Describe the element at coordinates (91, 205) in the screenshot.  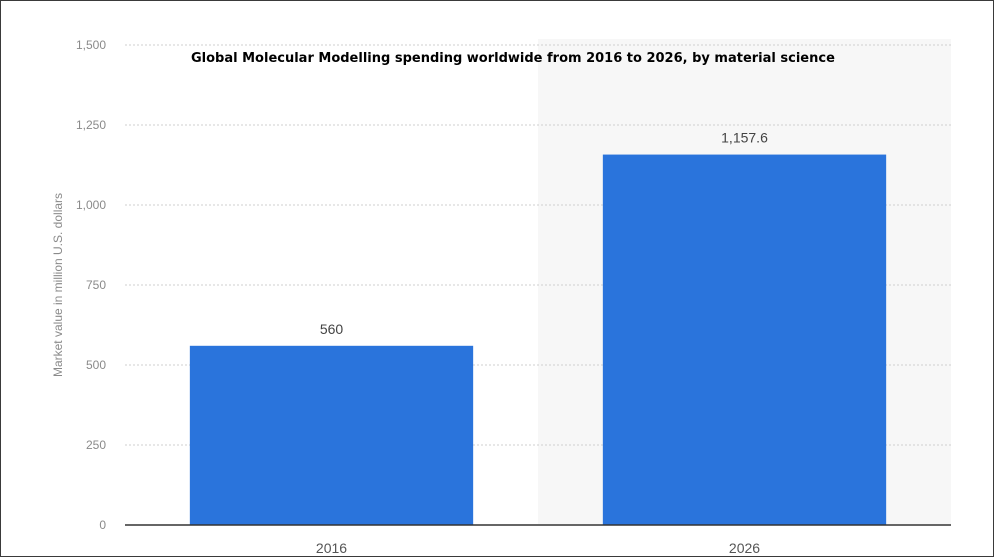
I see `y-tick-label: 1,000` at that location.